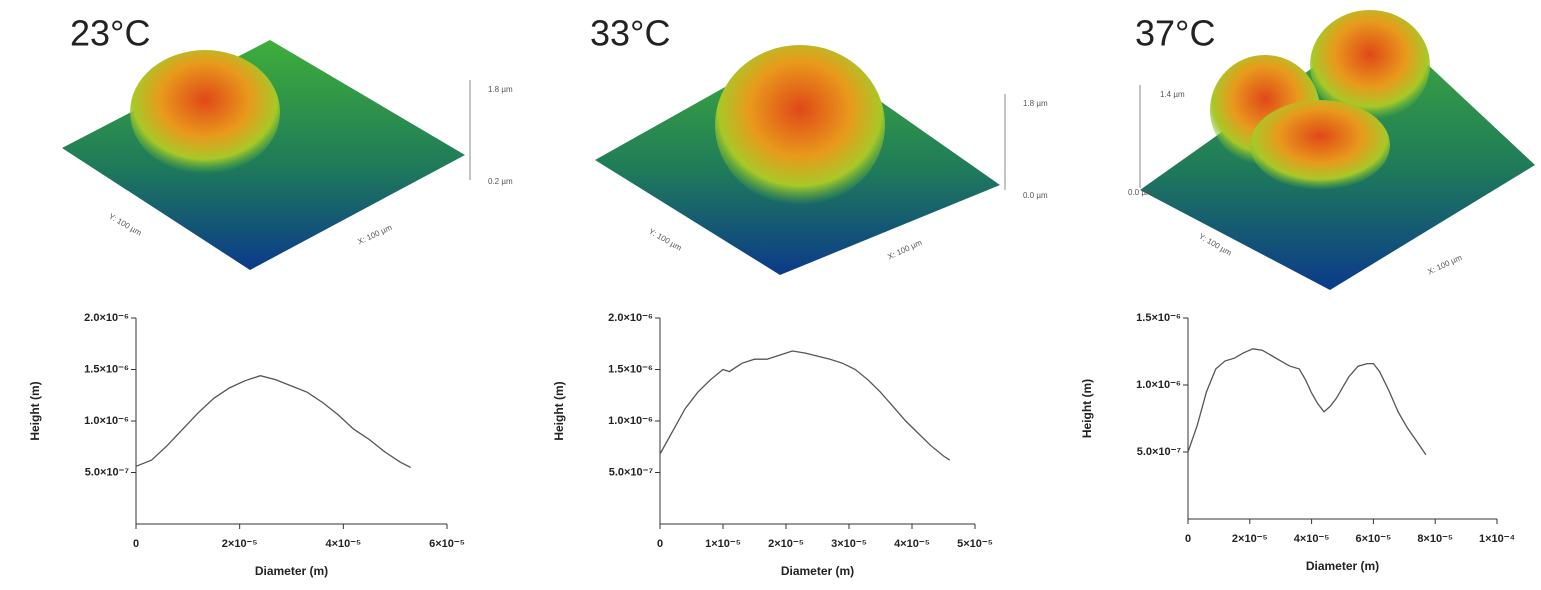 This screenshot has height=590, width=1541. What do you see at coordinates (110, 33) in the screenshot?
I see `panel-title: 23°C` at bounding box center [110, 33].